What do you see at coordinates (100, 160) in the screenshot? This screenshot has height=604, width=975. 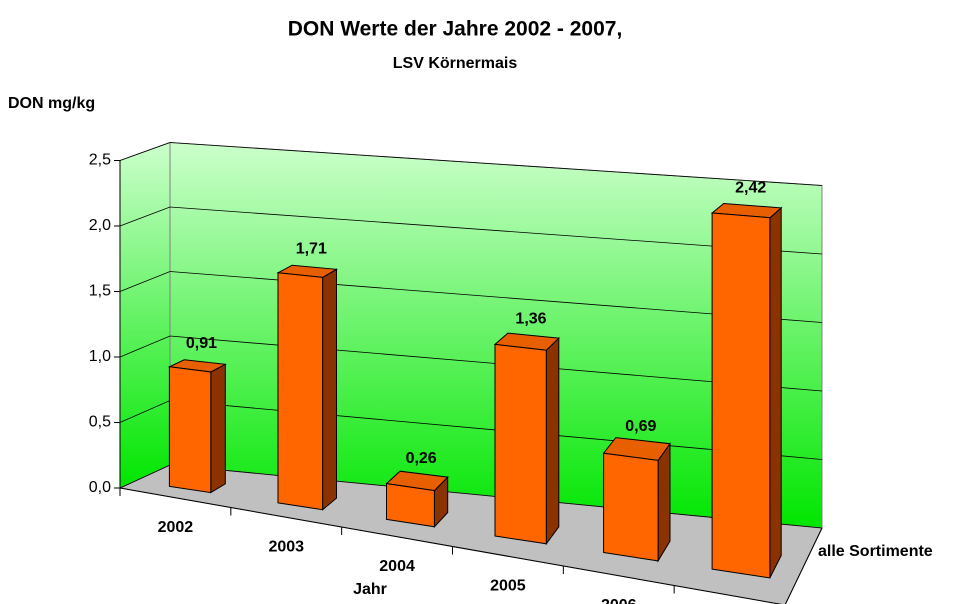 I see `y-tick-label: 2,5` at bounding box center [100, 160].